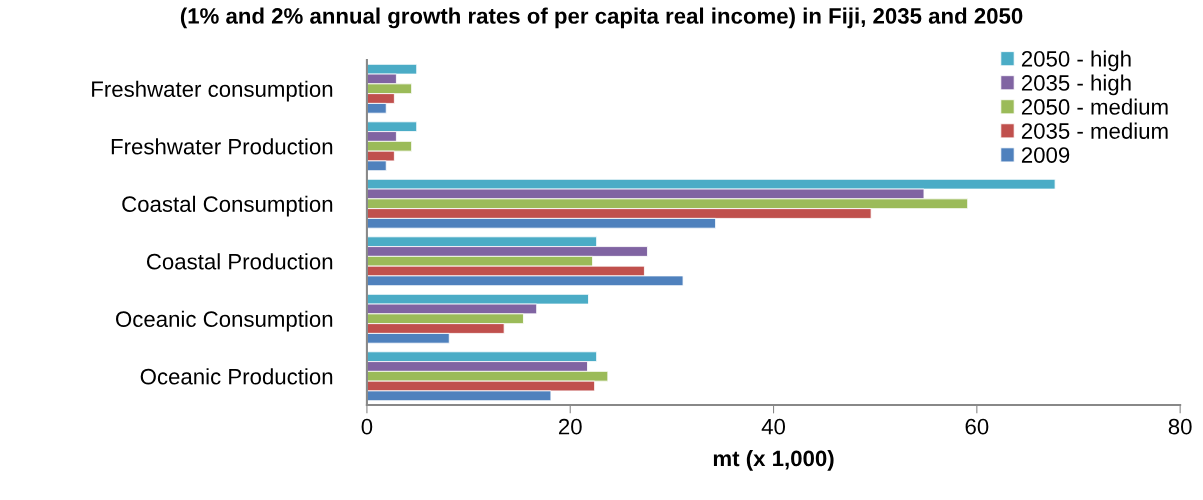 The height and width of the screenshot is (500, 1203). What do you see at coordinates (227, 206) in the screenshot?
I see `y-tick-label: Coastal Consumption` at bounding box center [227, 206].